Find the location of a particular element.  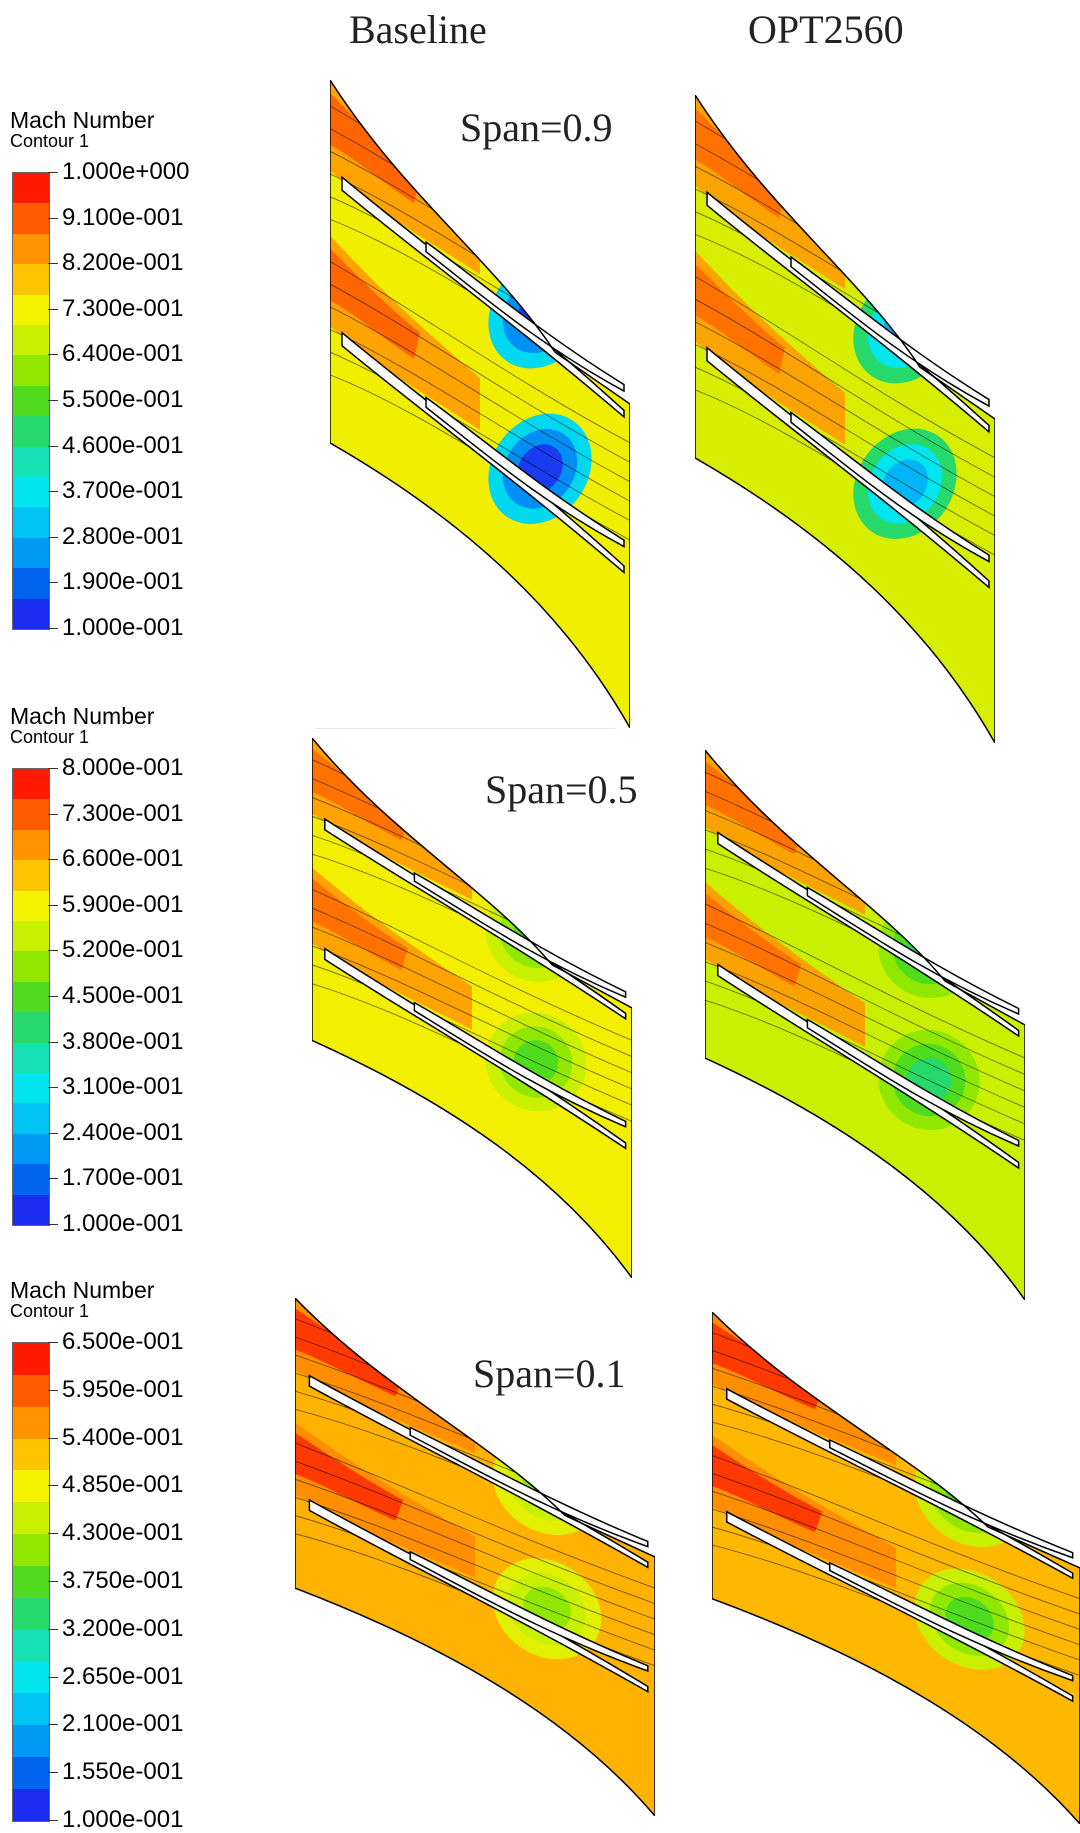

legend-tick-label: 3.100e-001 is located at coordinates (123, 1087).